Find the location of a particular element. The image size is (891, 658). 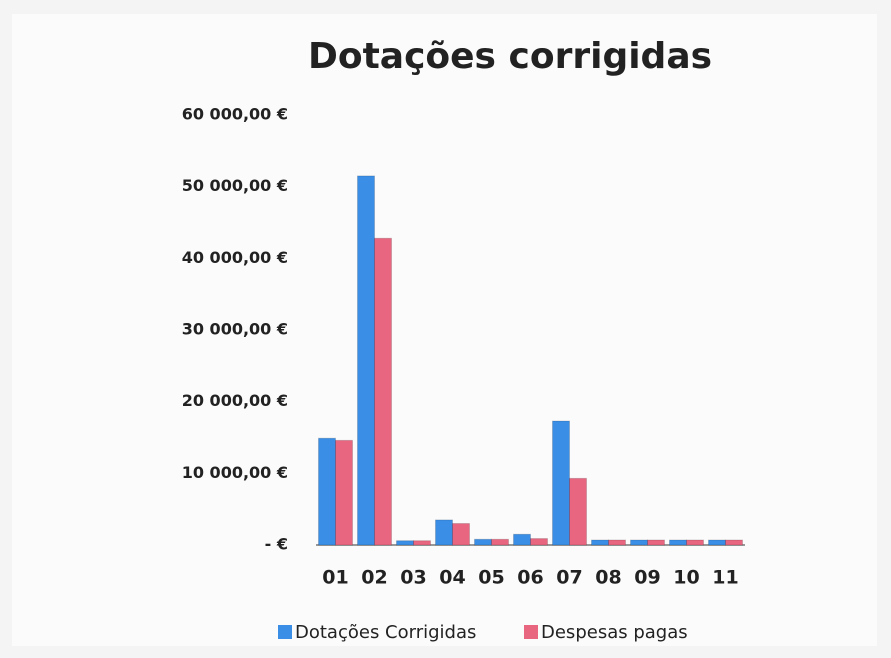

x-tick-label: 11 is located at coordinates (725, 578).